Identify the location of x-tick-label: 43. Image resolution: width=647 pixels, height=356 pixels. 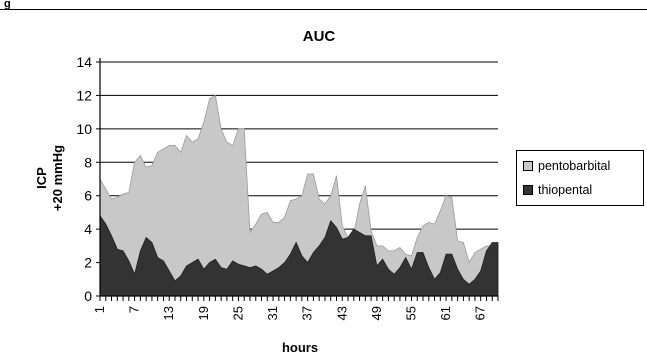
(341, 313).